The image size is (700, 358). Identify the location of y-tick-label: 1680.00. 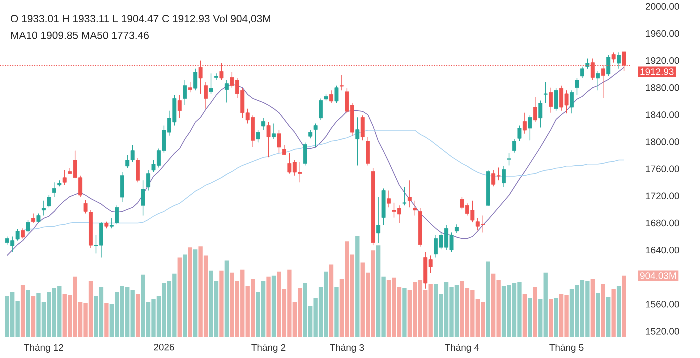
(663, 223).